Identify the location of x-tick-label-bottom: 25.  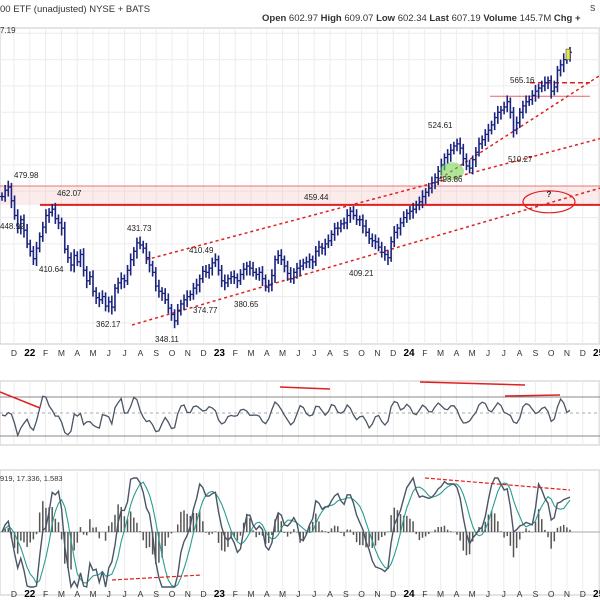
(596, 594).